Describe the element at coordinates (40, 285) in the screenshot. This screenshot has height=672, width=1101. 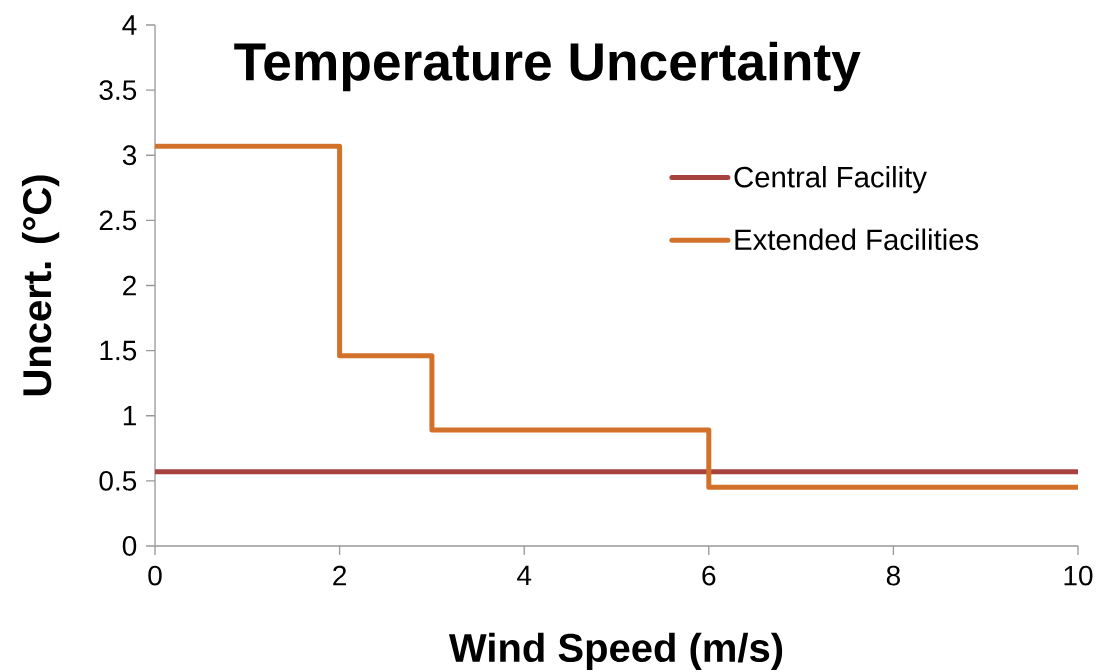
I see `y-axis-title: Uncert. (°C)` at that location.